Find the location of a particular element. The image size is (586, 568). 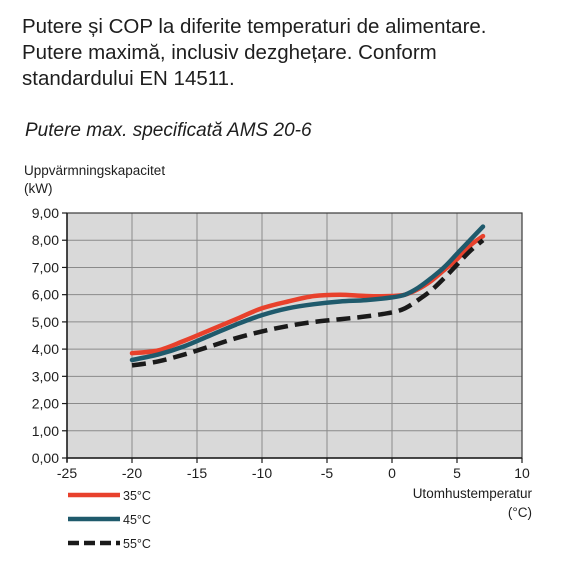

legend-label-2: 45°C is located at coordinates (137, 520).